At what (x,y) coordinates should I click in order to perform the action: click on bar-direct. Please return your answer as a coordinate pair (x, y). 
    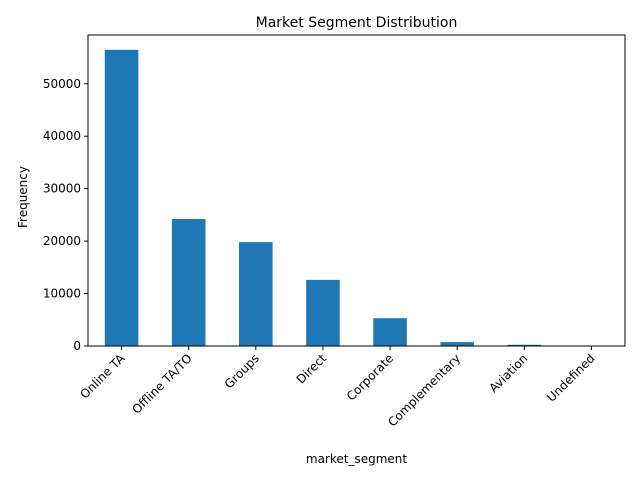
    Looking at the image, I should click on (323, 313).